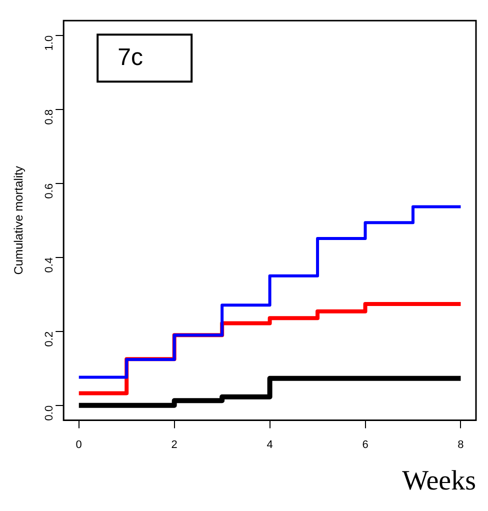  I want to click on x-axis-title: Weeks, so click(439, 481).